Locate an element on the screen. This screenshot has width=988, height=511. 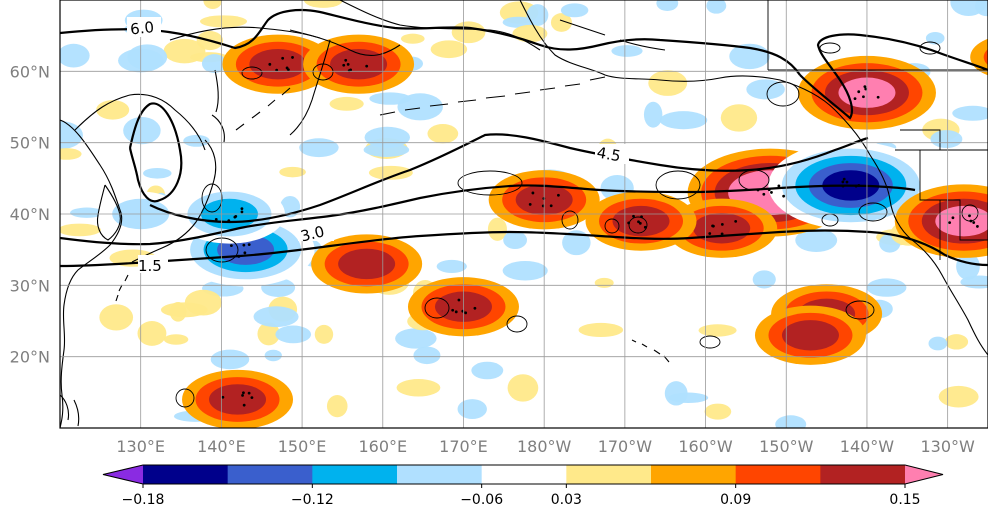
colorbar-tick-label: −0.12 is located at coordinates (312, 500).